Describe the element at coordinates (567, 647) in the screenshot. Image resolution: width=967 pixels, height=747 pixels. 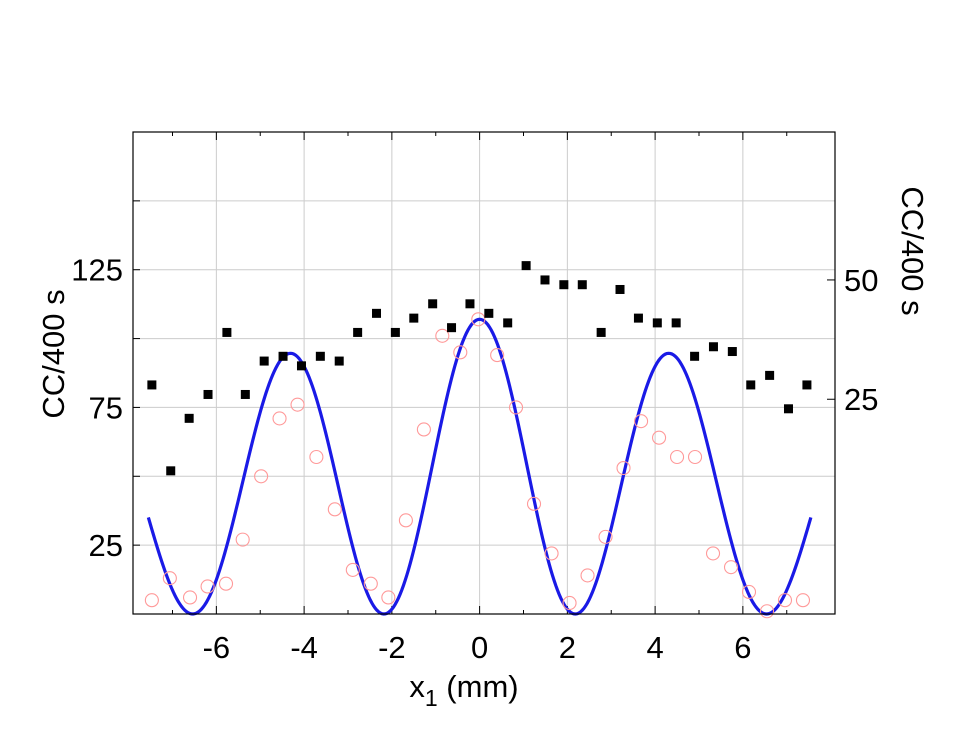
I see `x-tick-label: 2` at that location.